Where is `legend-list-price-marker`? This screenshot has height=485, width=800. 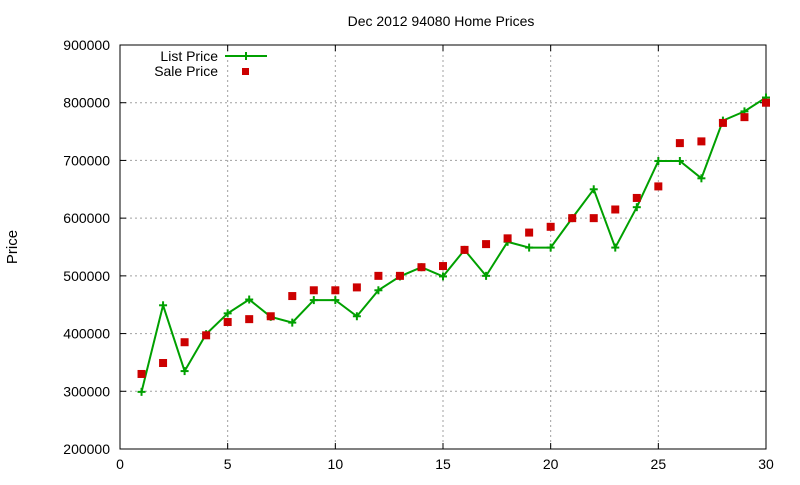 legend-list-price-marker is located at coordinates (246, 56).